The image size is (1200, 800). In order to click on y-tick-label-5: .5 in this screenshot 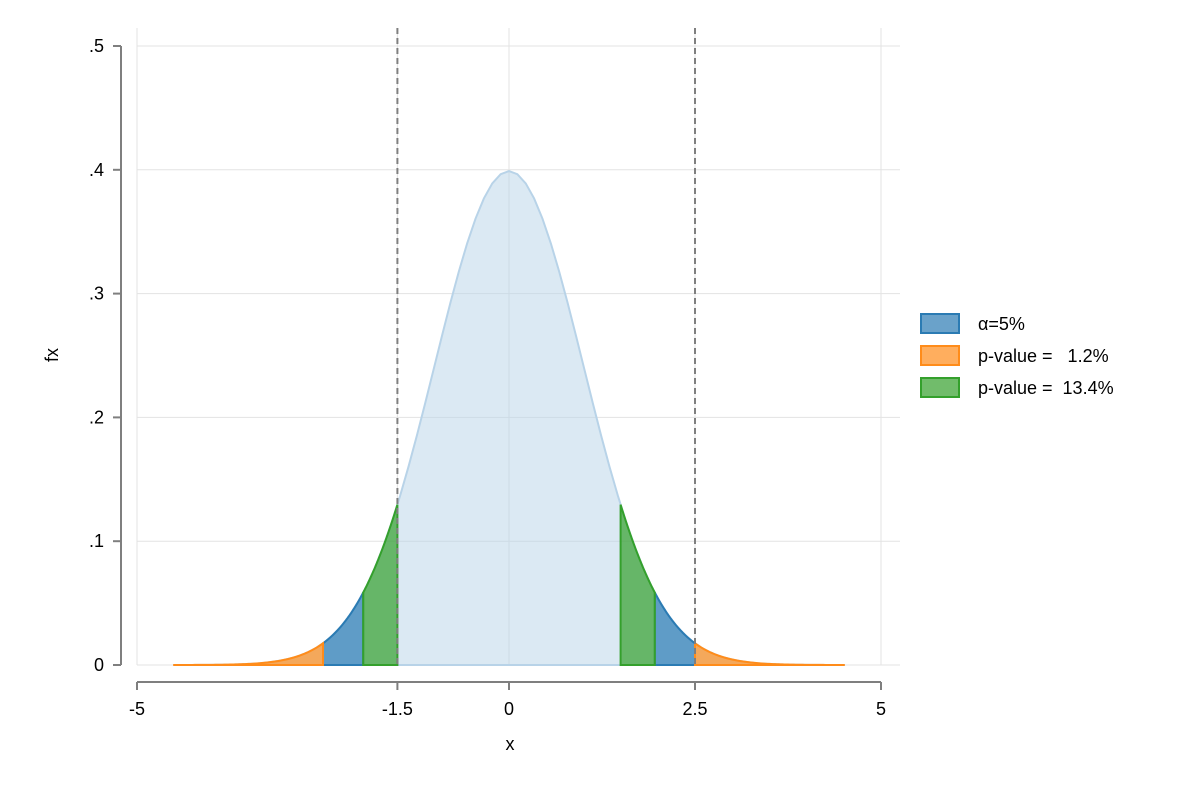, I will do `click(96, 46)`.